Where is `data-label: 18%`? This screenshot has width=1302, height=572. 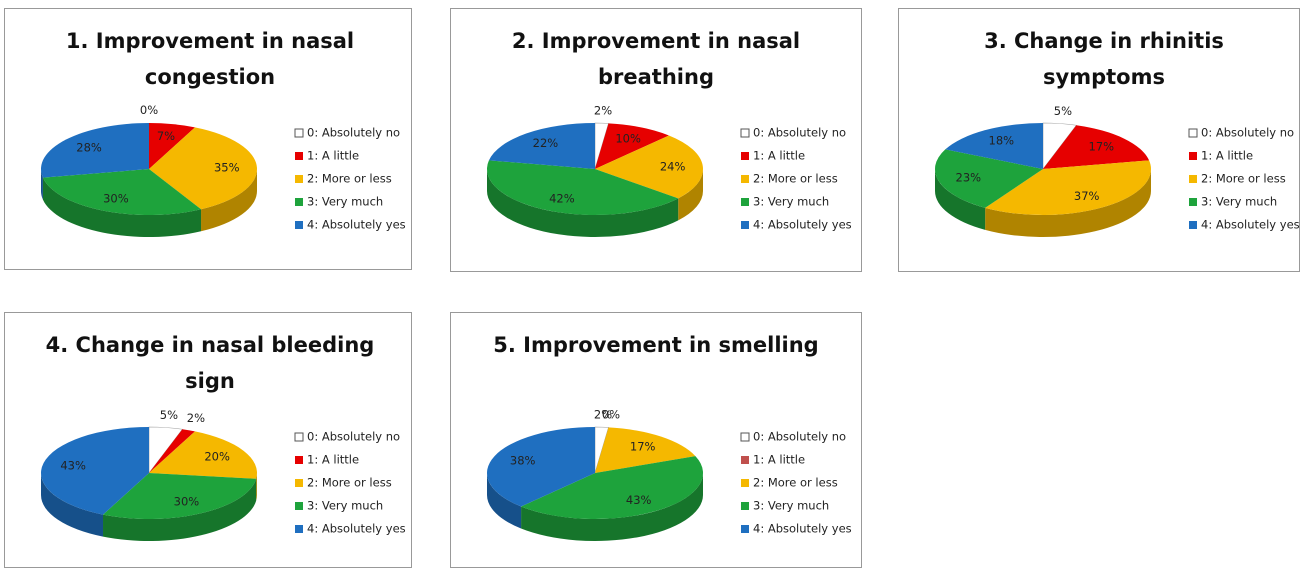
data-label: 18% is located at coordinates (1002, 141).